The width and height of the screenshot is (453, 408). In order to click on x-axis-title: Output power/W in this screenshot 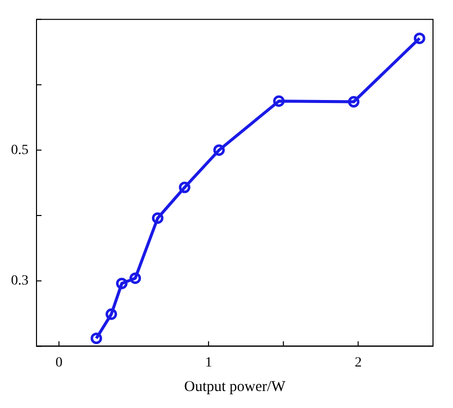, I will do `click(235, 386)`.